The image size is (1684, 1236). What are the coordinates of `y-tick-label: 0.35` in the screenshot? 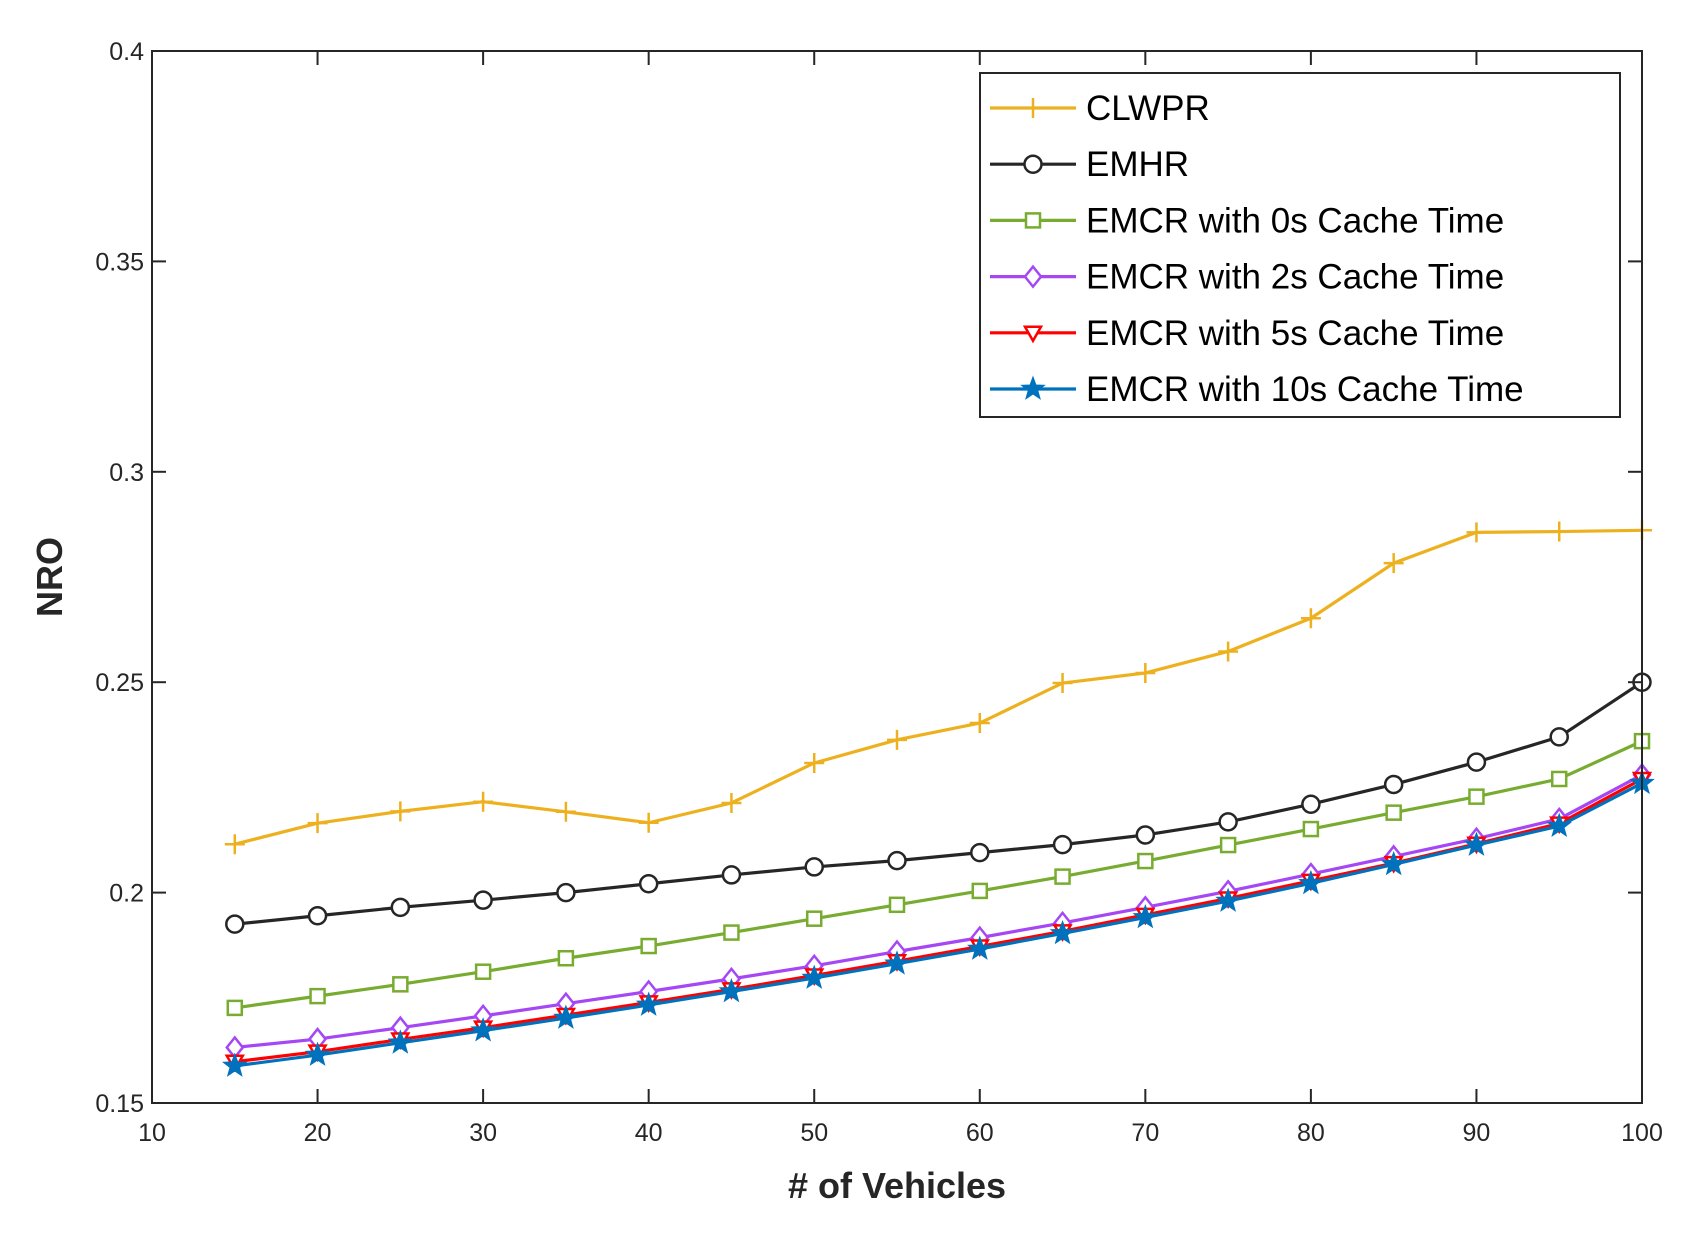 It's located at (119, 262).